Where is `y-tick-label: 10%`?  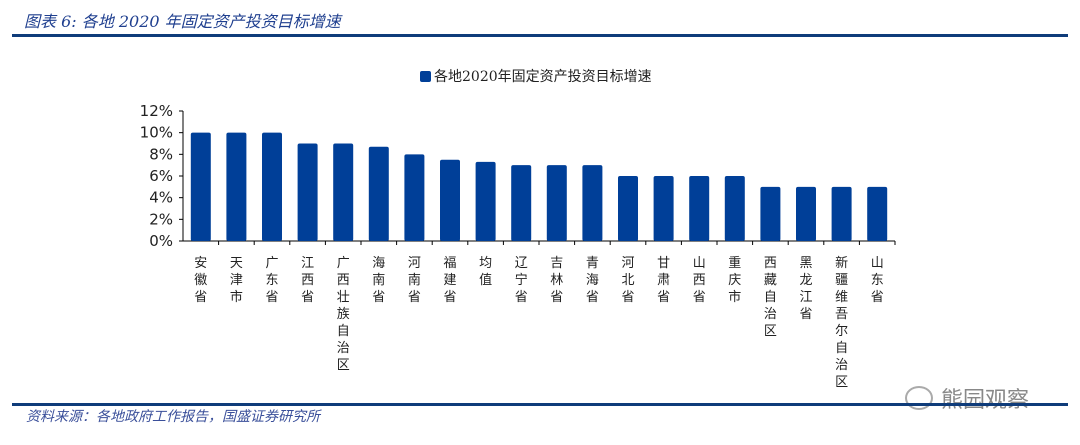 y-tick-label: 10% is located at coordinates (156, 133).